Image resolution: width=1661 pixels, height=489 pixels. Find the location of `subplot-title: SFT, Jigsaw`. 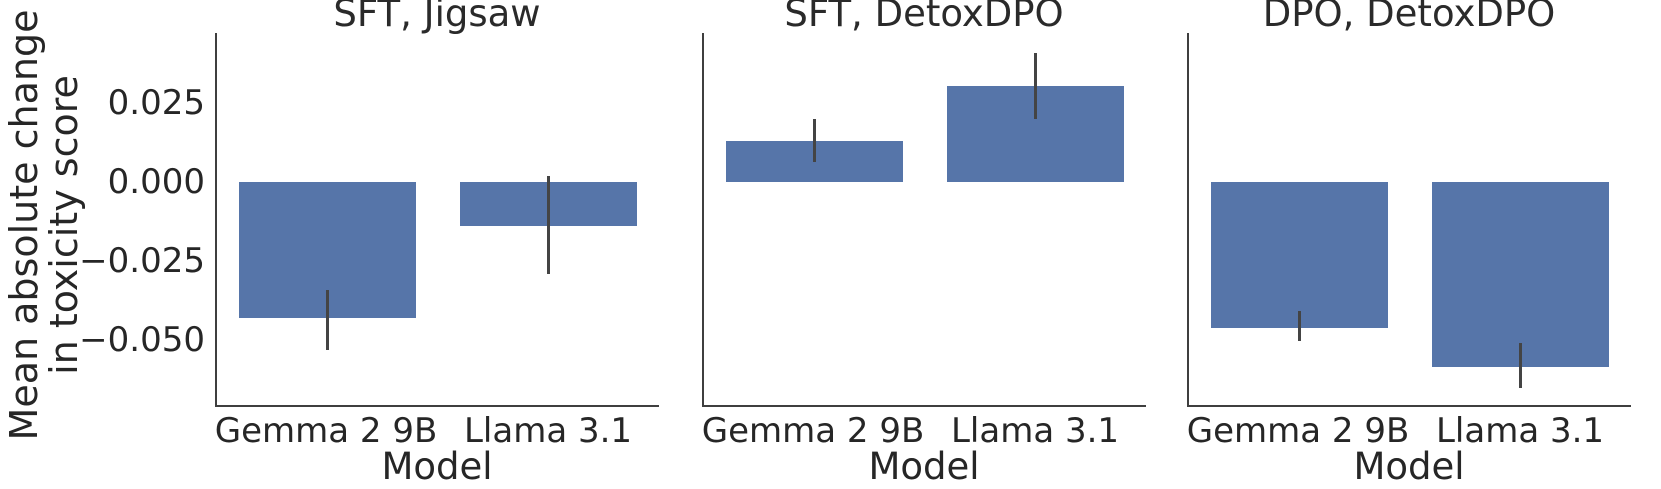

subplot-title: SFT, Jigsaw is located at coordinates (437, 17).